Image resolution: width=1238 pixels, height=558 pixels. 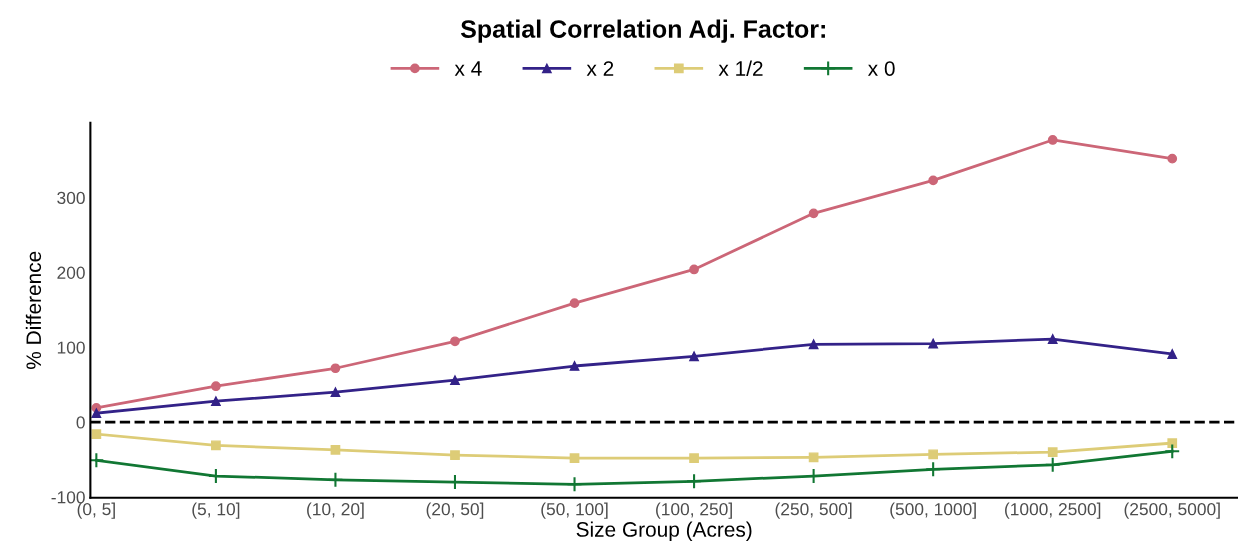 What do you see at coordinates (574, 510) in the screenshot?
I see `x-tick-label: (50, 100]` at bounding box center [574, 510].